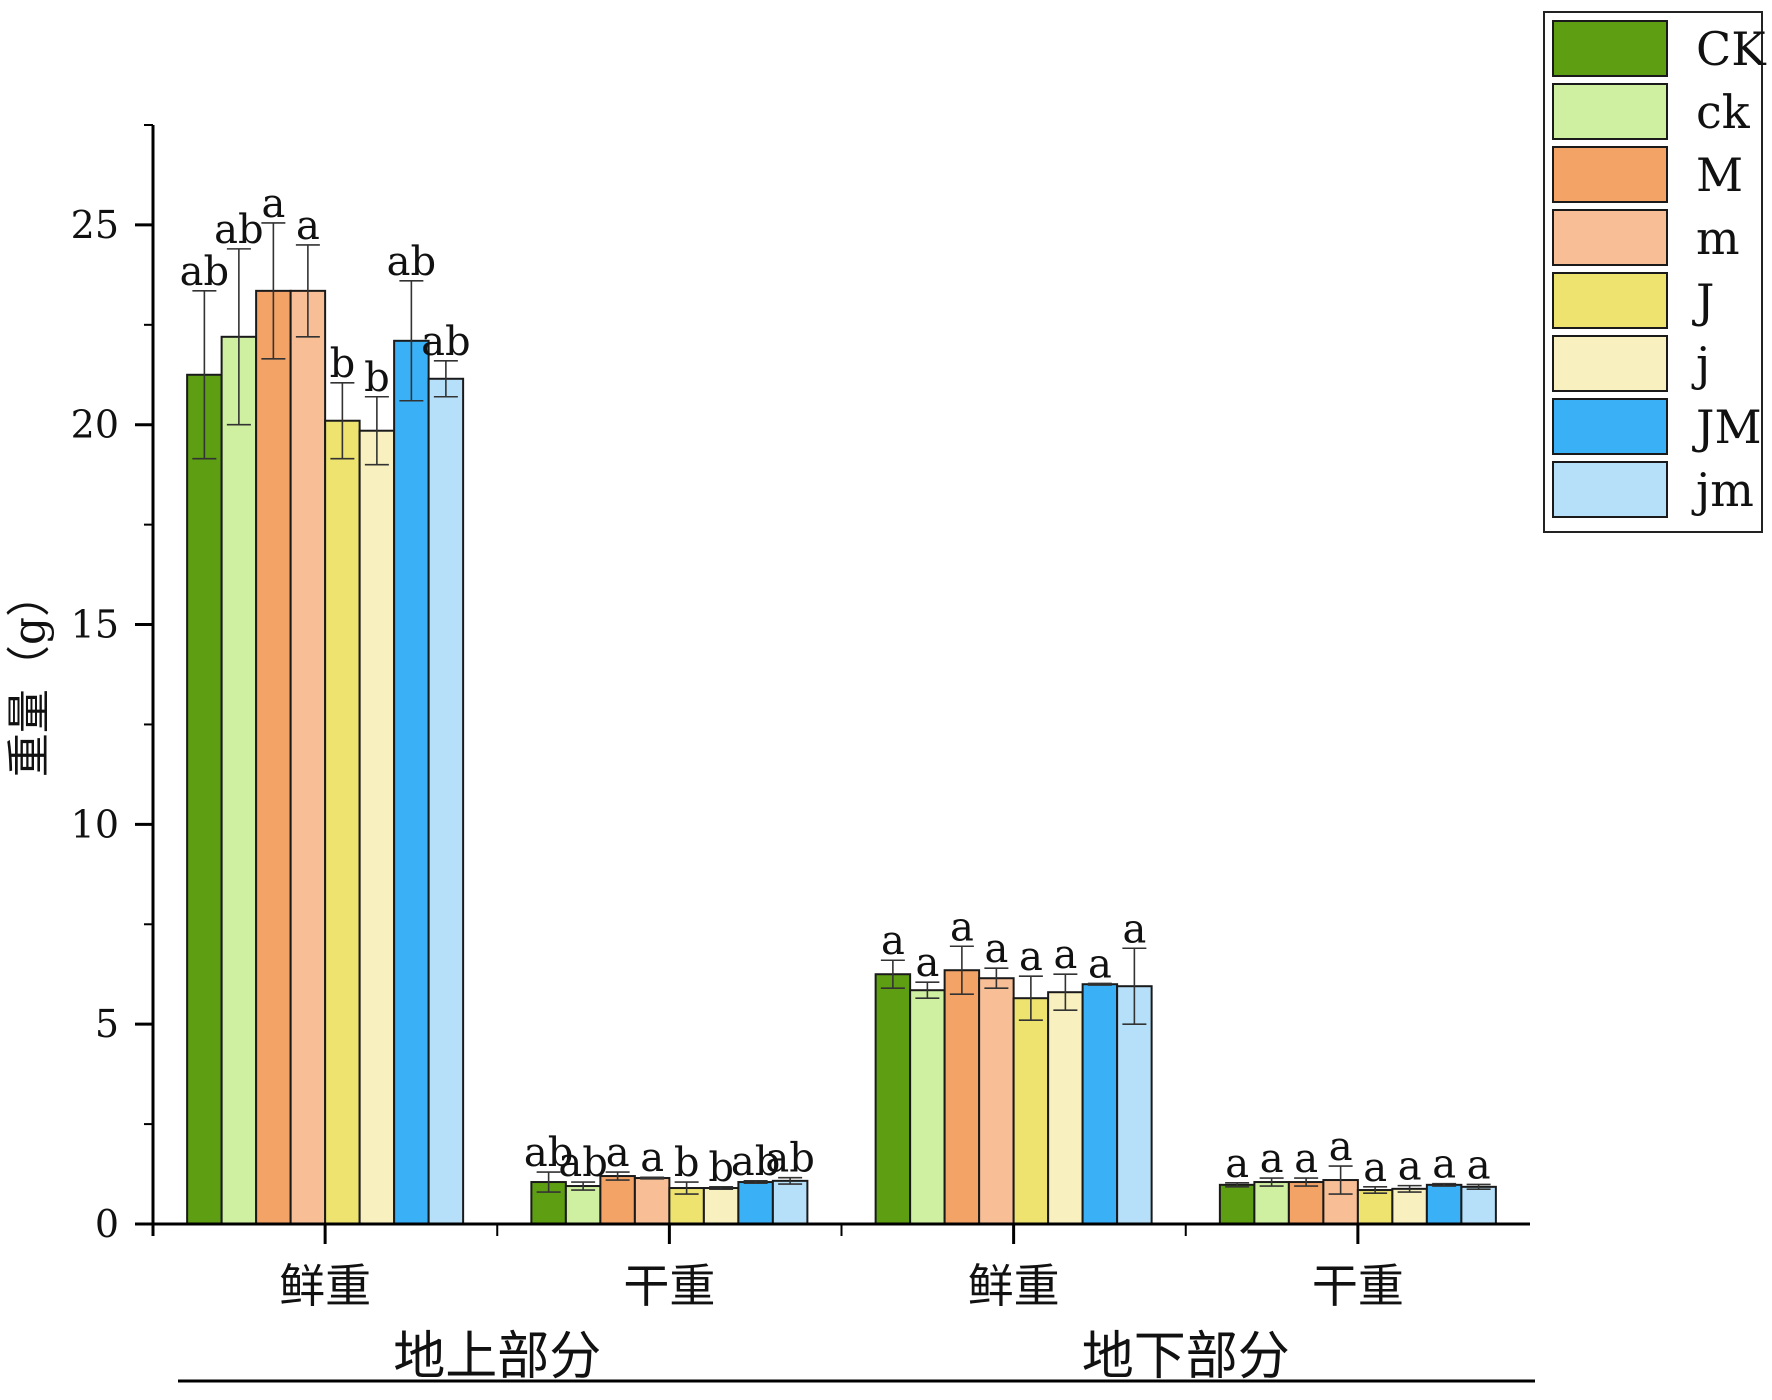 The image size is (1772, 1400). I want to click on legend-label: j, so click(1700, 364).